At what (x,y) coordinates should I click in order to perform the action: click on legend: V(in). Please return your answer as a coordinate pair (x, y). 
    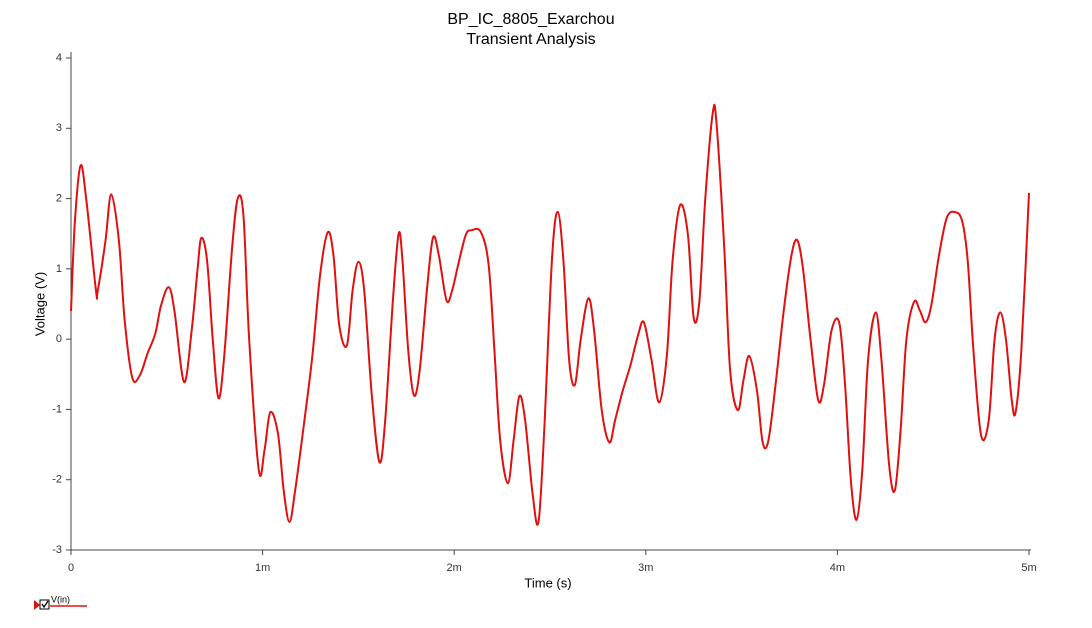
    Looking at the image, I should click on (60, 602).